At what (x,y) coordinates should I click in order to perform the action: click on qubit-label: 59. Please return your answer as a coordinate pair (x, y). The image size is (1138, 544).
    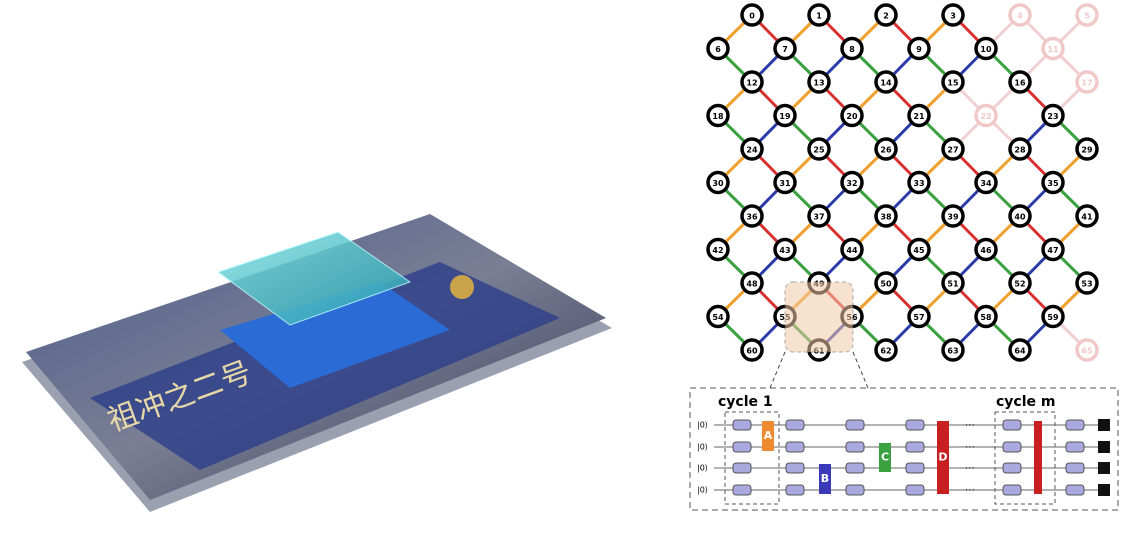
    Looking at the image, I should click on (1053, 317).